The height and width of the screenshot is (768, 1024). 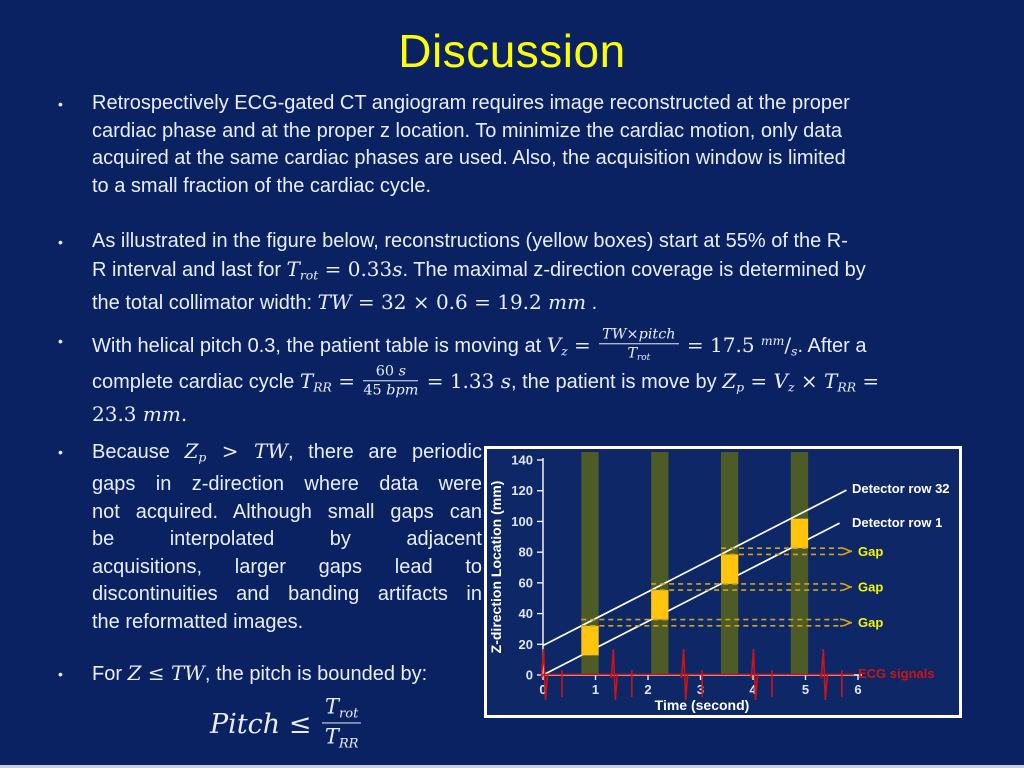 I want to click on text-line: Pitch ≤ Trot TRR, so click(x=346, y=724).